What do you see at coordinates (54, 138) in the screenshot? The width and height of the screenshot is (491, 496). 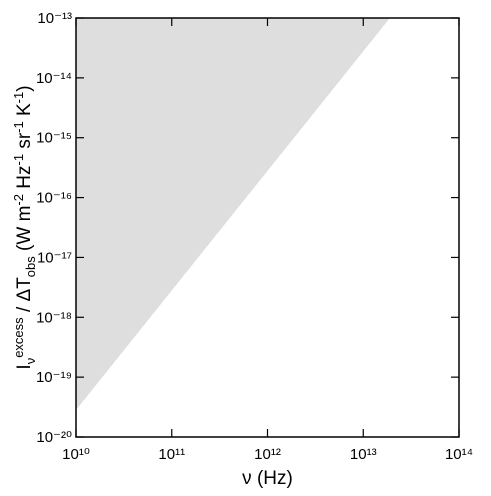 I see `y-tick-label: 10⁻¹⁵` at bounding box center [54, 138].